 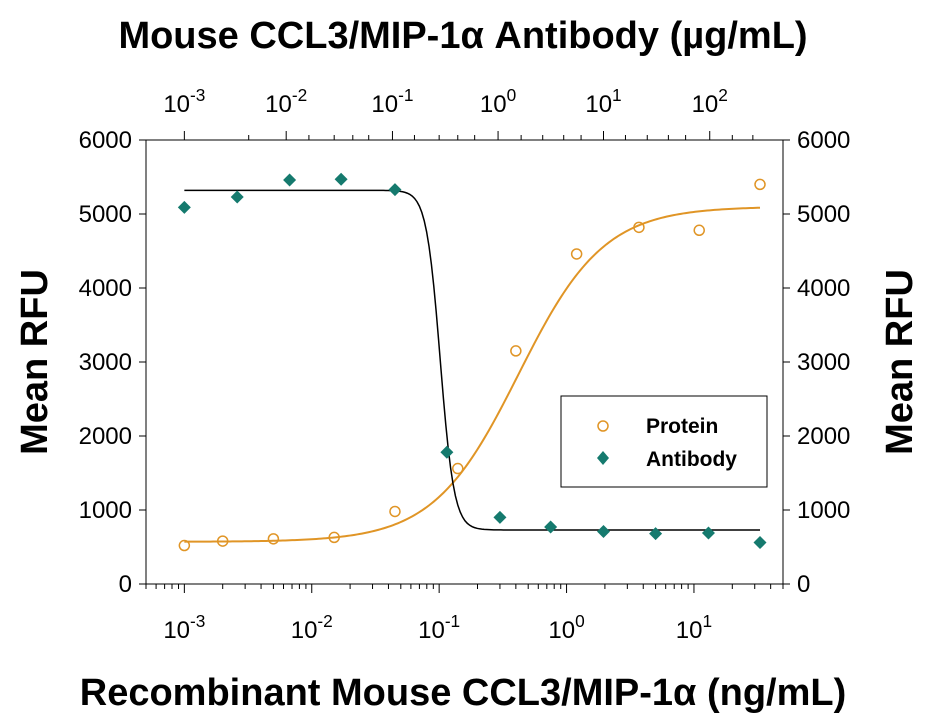 I want to click on x-tick-label: 10⁻¹, so click(x=439, y=627).